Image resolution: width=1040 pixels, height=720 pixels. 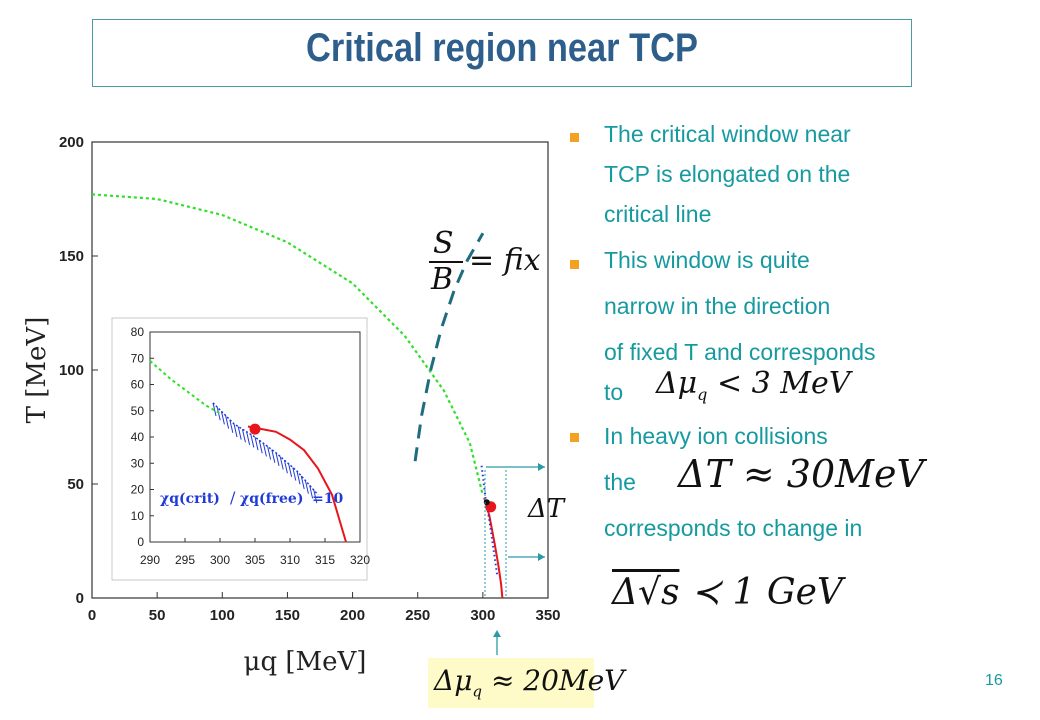 What do you see at coordinates (233, 497) in the screenshot?
I see `inset-annotation-slash: /` at bounding box center [233, 497].